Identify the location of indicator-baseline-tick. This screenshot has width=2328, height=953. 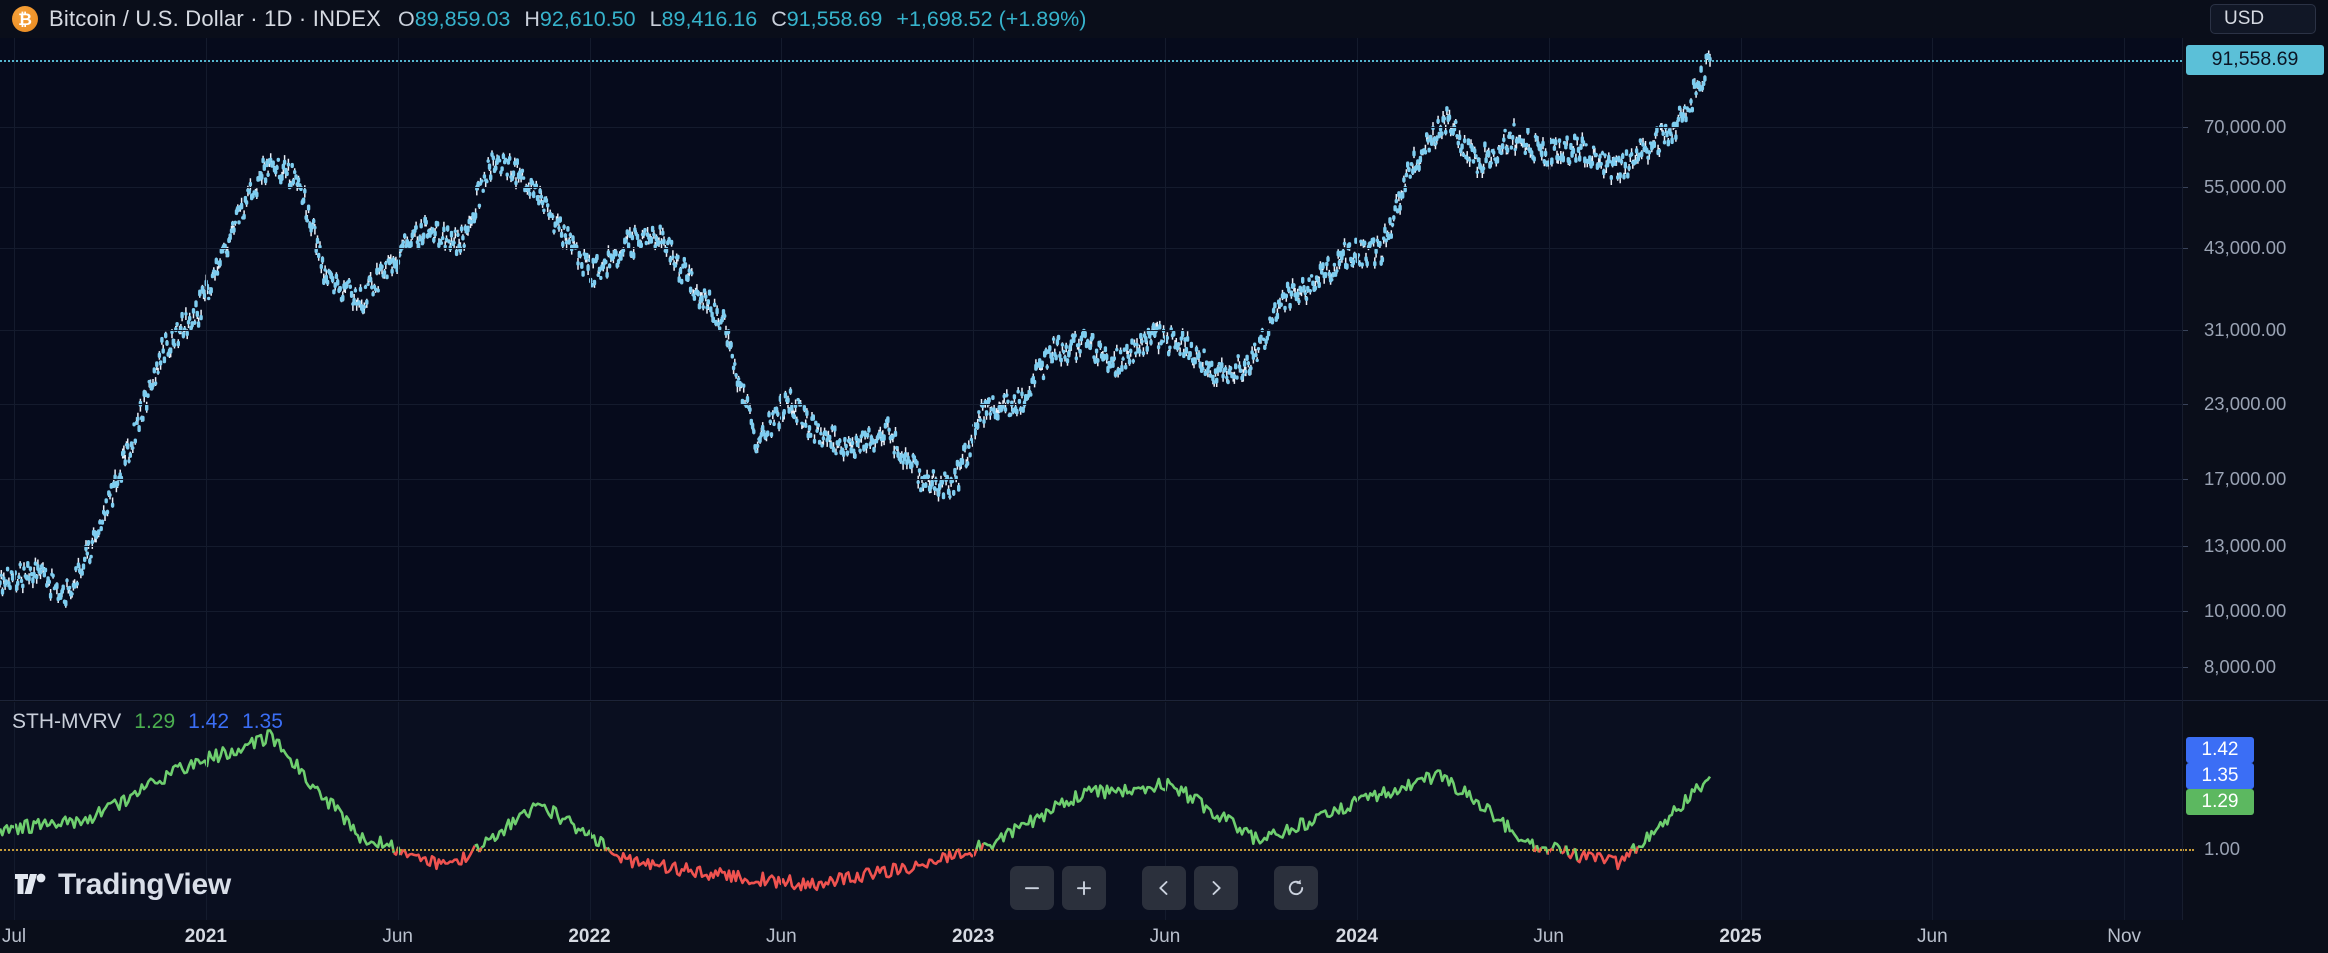
(2188, 850).